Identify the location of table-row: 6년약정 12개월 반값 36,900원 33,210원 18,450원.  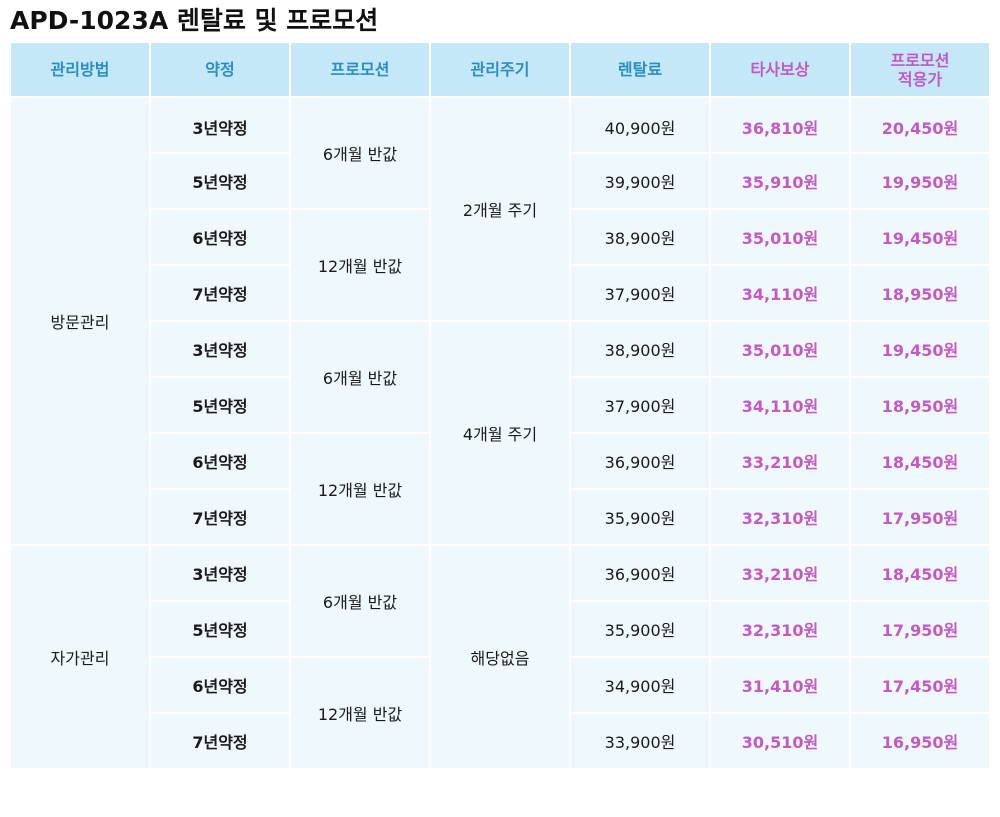
(500, 489).